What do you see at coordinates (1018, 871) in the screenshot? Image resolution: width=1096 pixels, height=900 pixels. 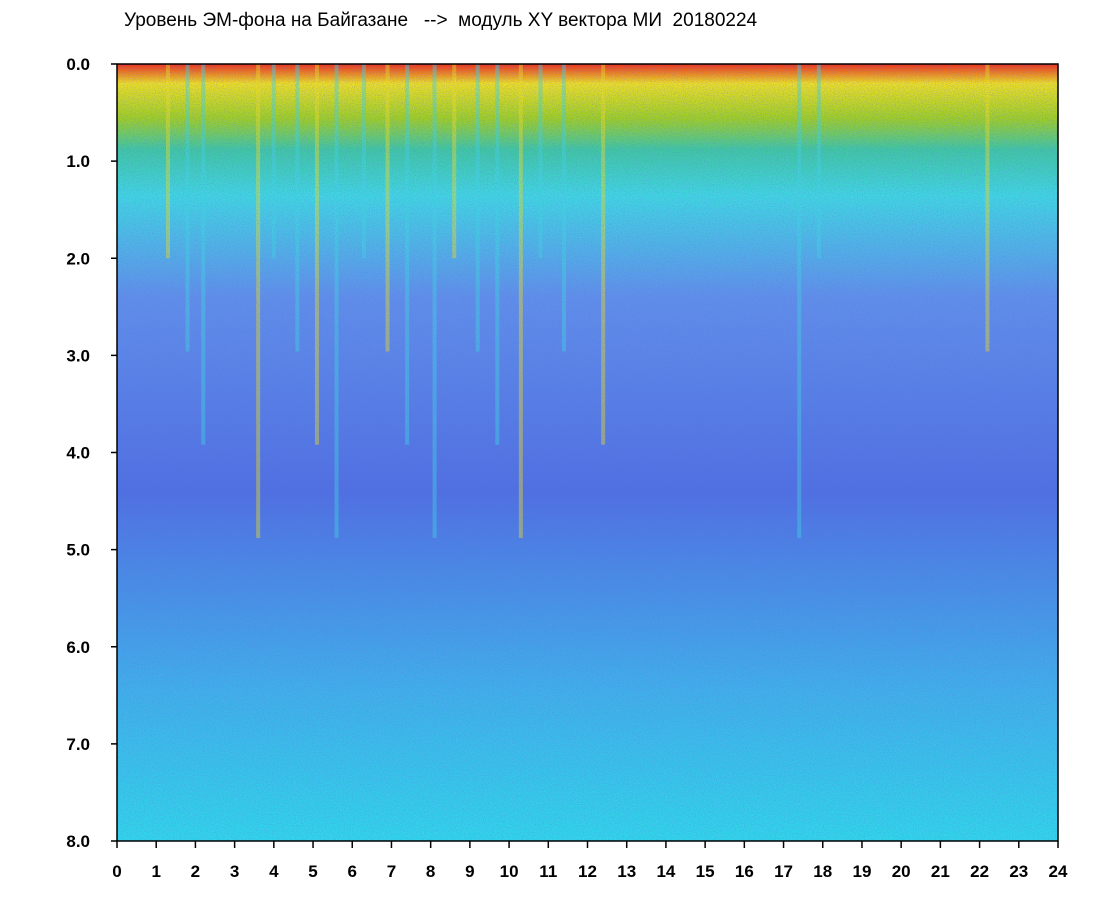 I see `x-tick-label: 23` at bounding box center [1018, 871].